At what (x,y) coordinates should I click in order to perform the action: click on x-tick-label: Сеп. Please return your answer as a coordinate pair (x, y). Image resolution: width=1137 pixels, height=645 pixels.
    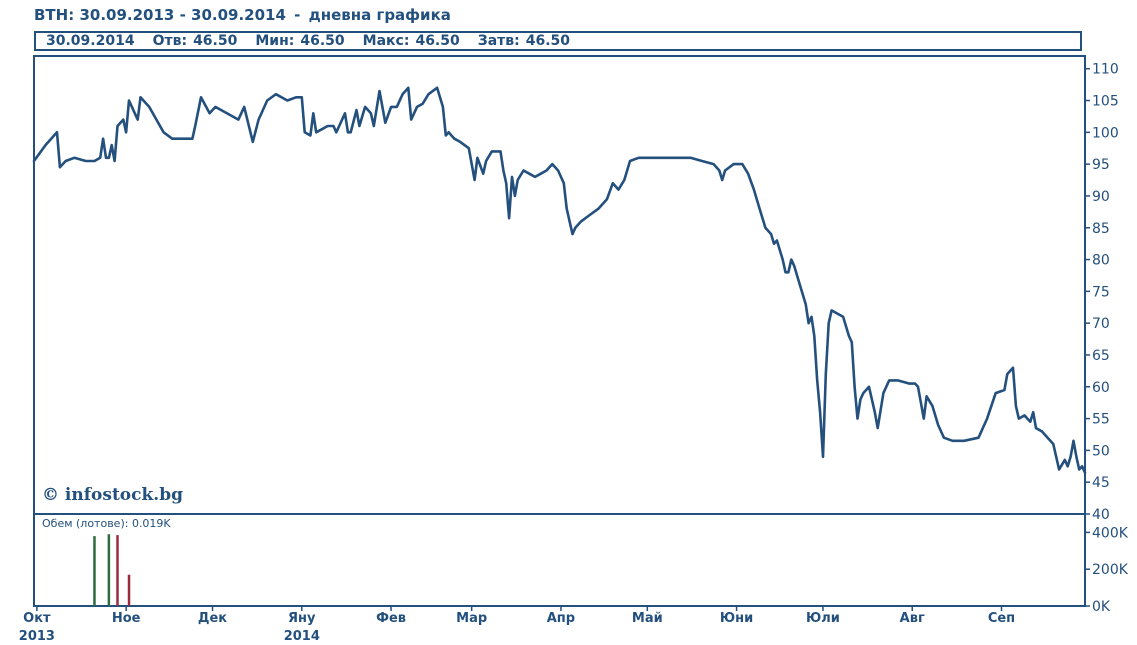
    Looking at the image, I should click on (1001, 618).